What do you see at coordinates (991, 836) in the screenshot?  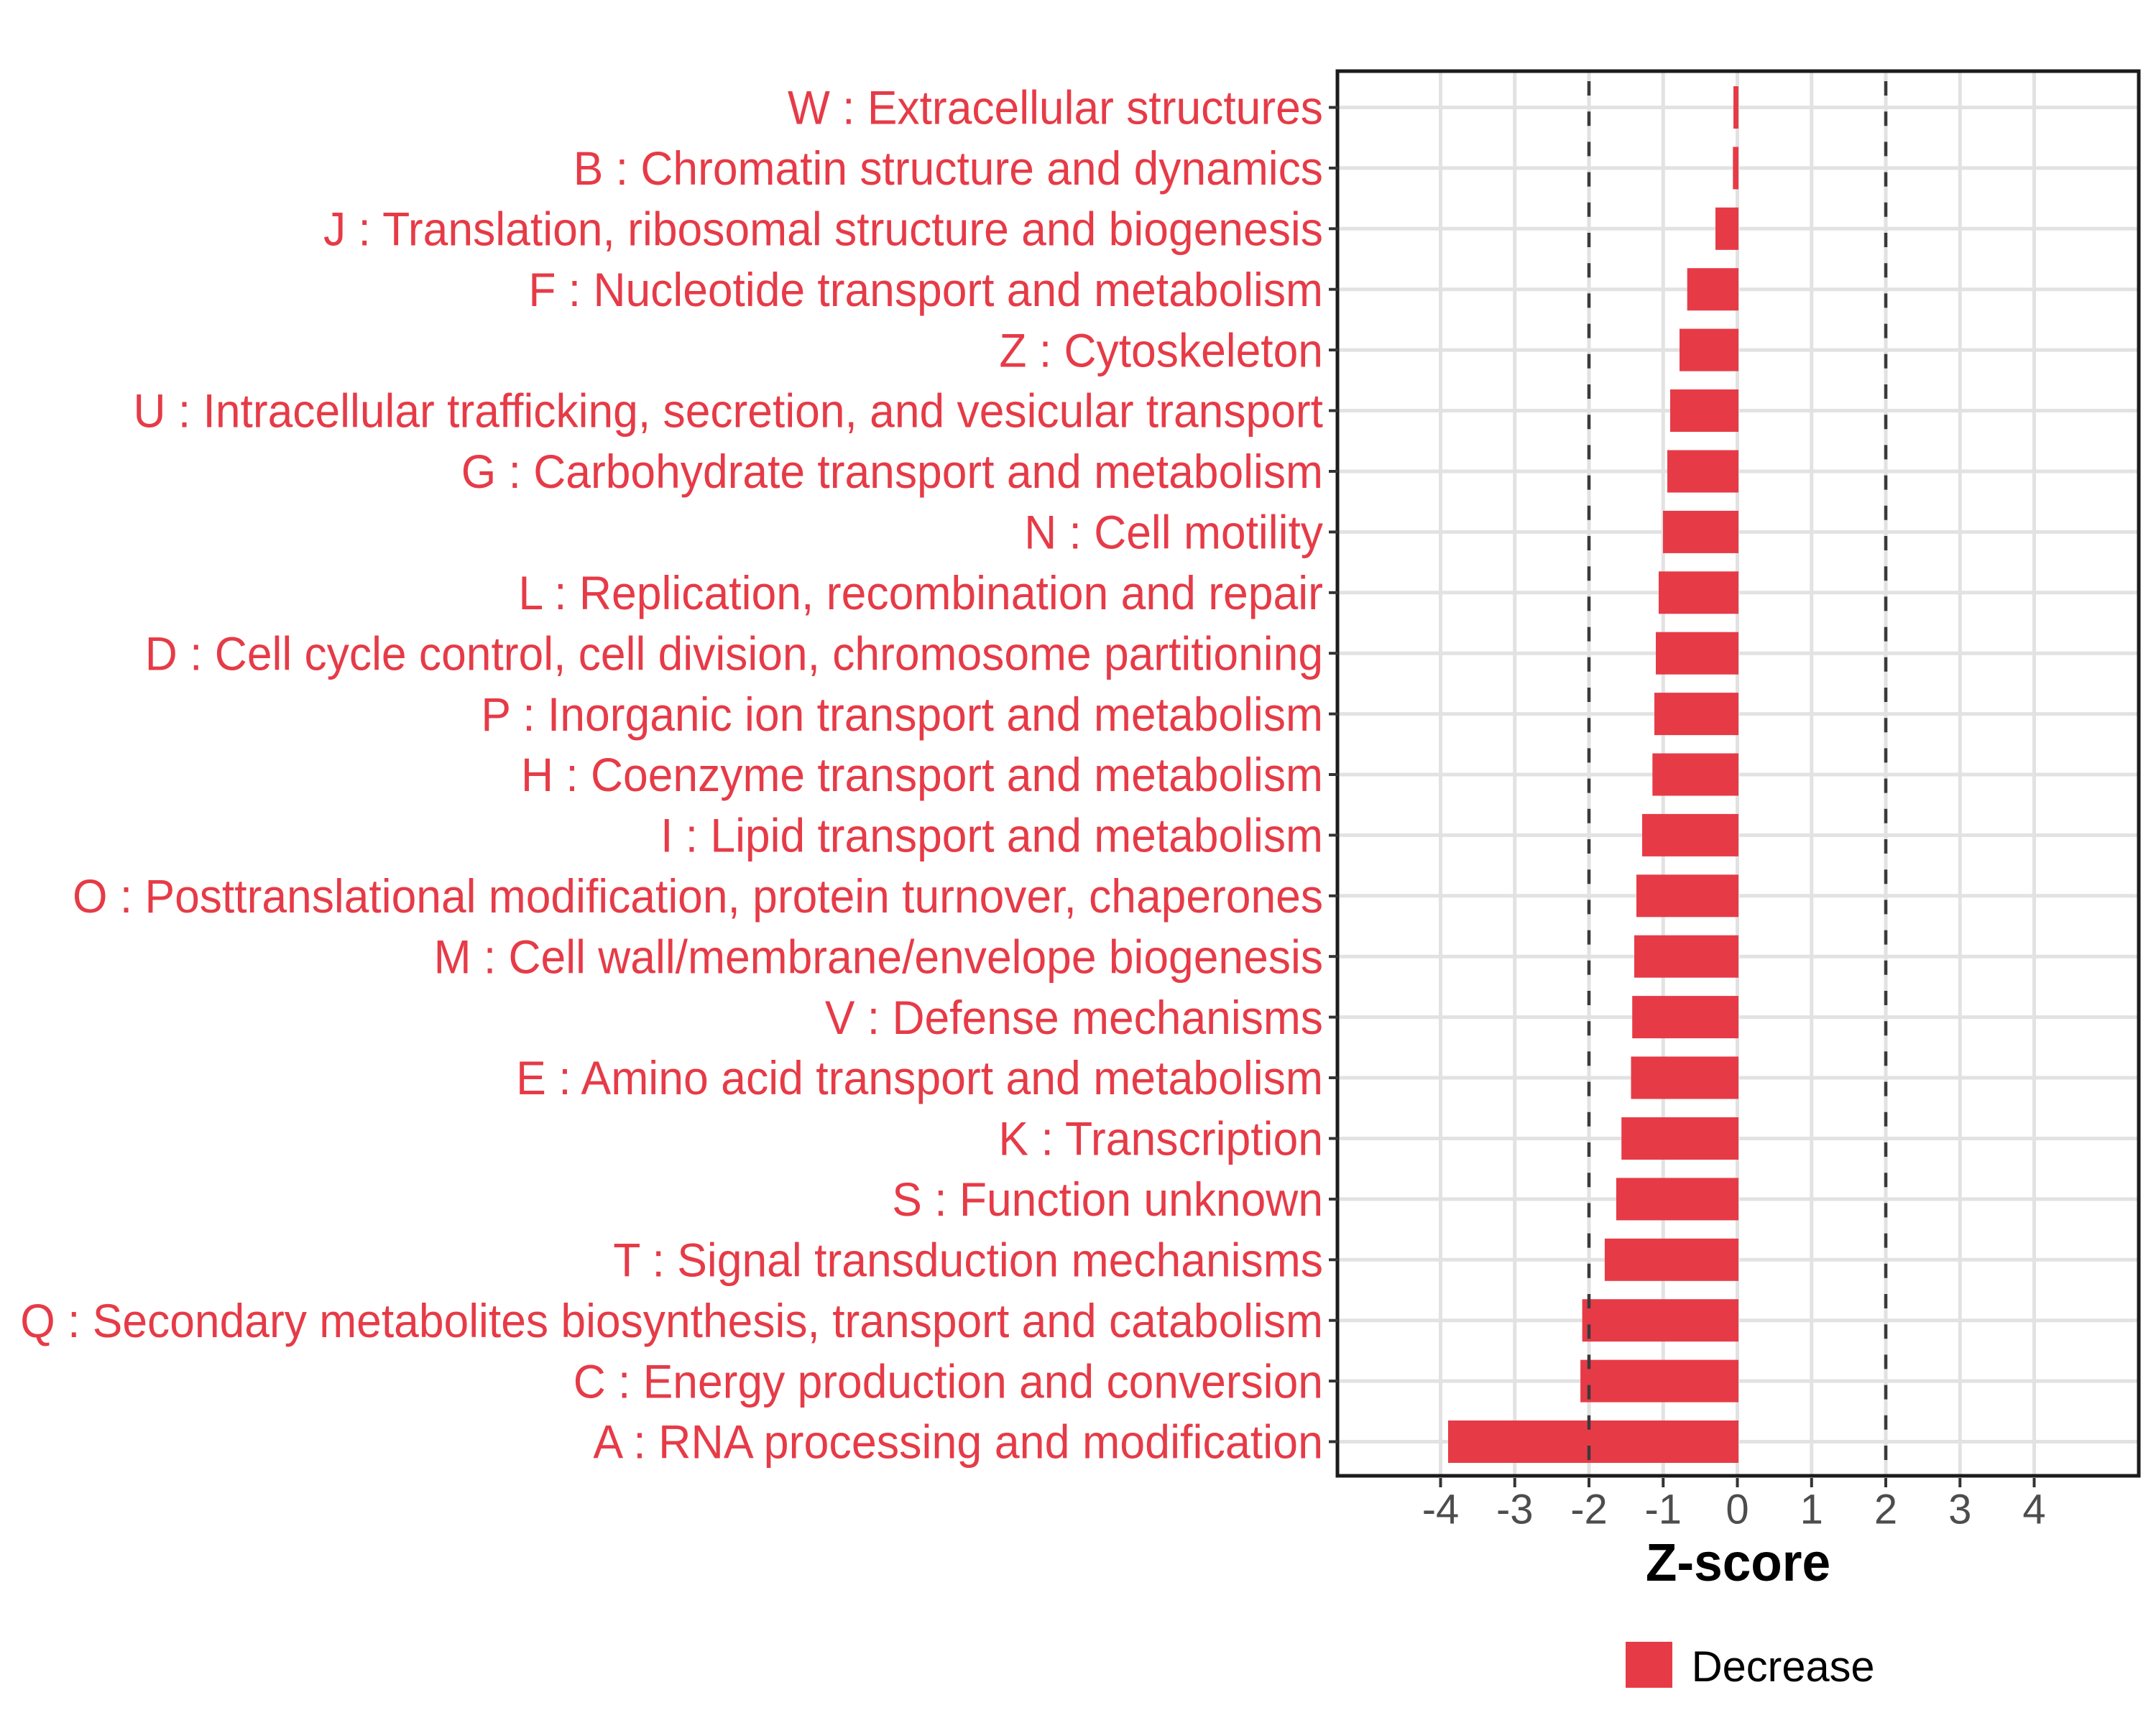 I see `svg-text:I : Lipid transport and metabo: I : Lipid transport and metabolism` at bounding box center [991, 836].